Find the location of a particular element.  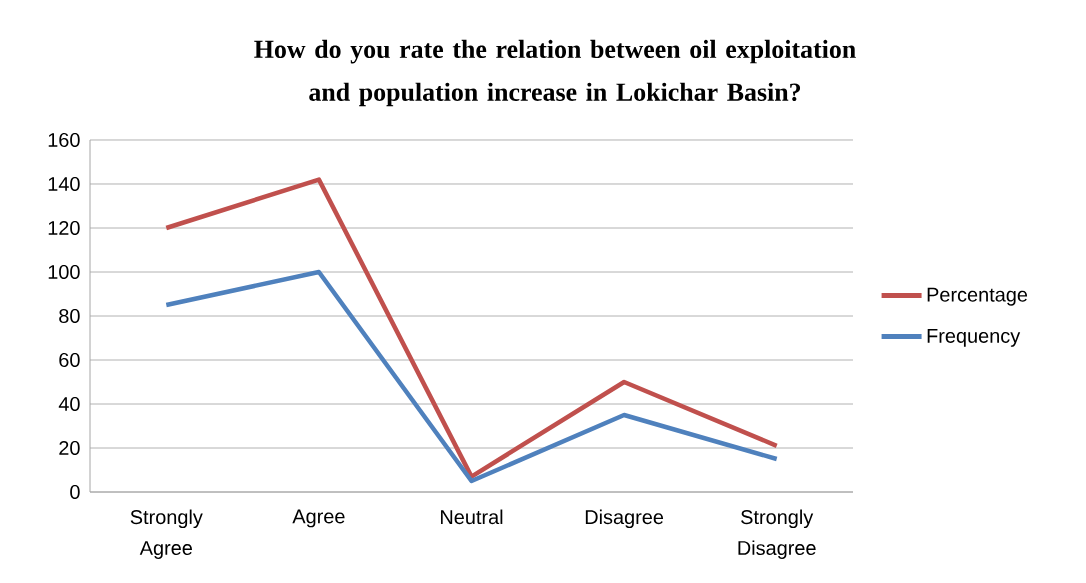

y-tick-label: 0 is located at coordinates (75, 492).